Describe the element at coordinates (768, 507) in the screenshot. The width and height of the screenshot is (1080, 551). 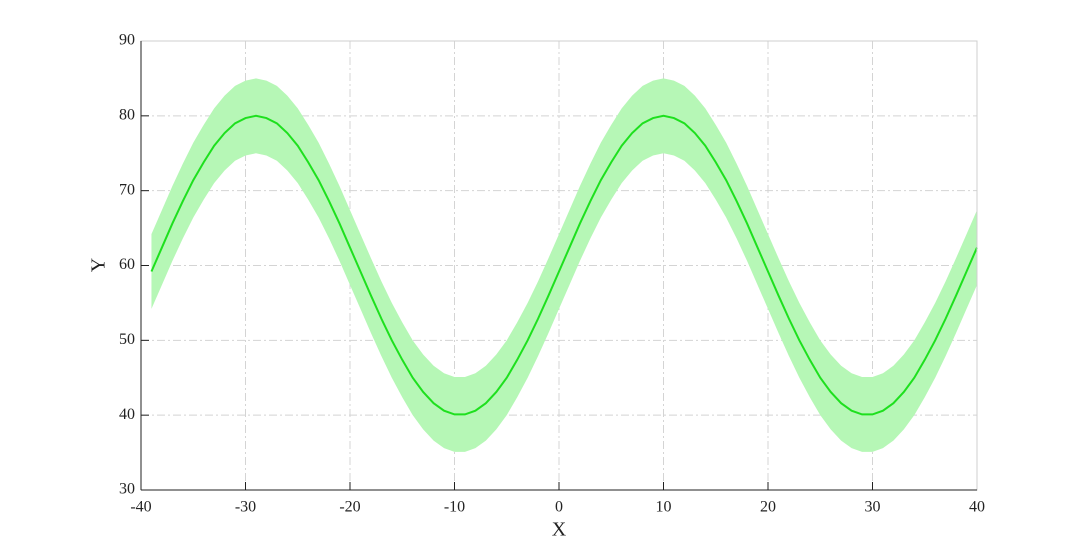
I see `x-tick-label: 20` at that location.